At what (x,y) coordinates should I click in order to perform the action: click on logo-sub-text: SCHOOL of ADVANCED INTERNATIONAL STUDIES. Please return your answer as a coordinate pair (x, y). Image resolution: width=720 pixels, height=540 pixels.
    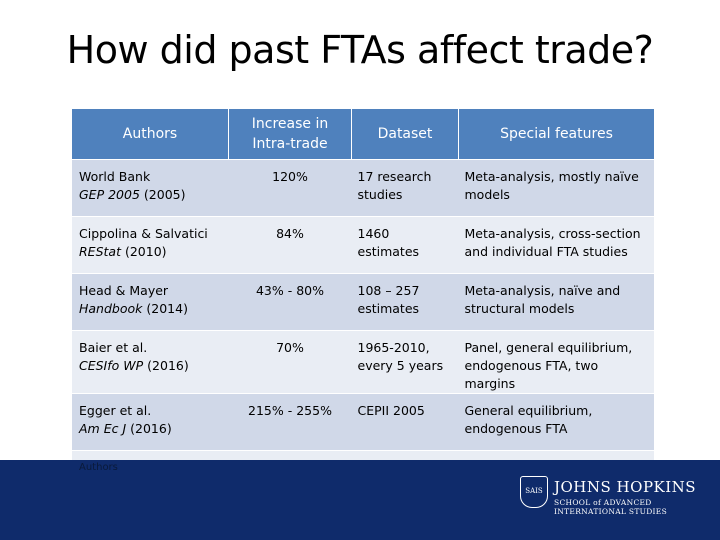
    Looking at the image, I should click on (610, 507).